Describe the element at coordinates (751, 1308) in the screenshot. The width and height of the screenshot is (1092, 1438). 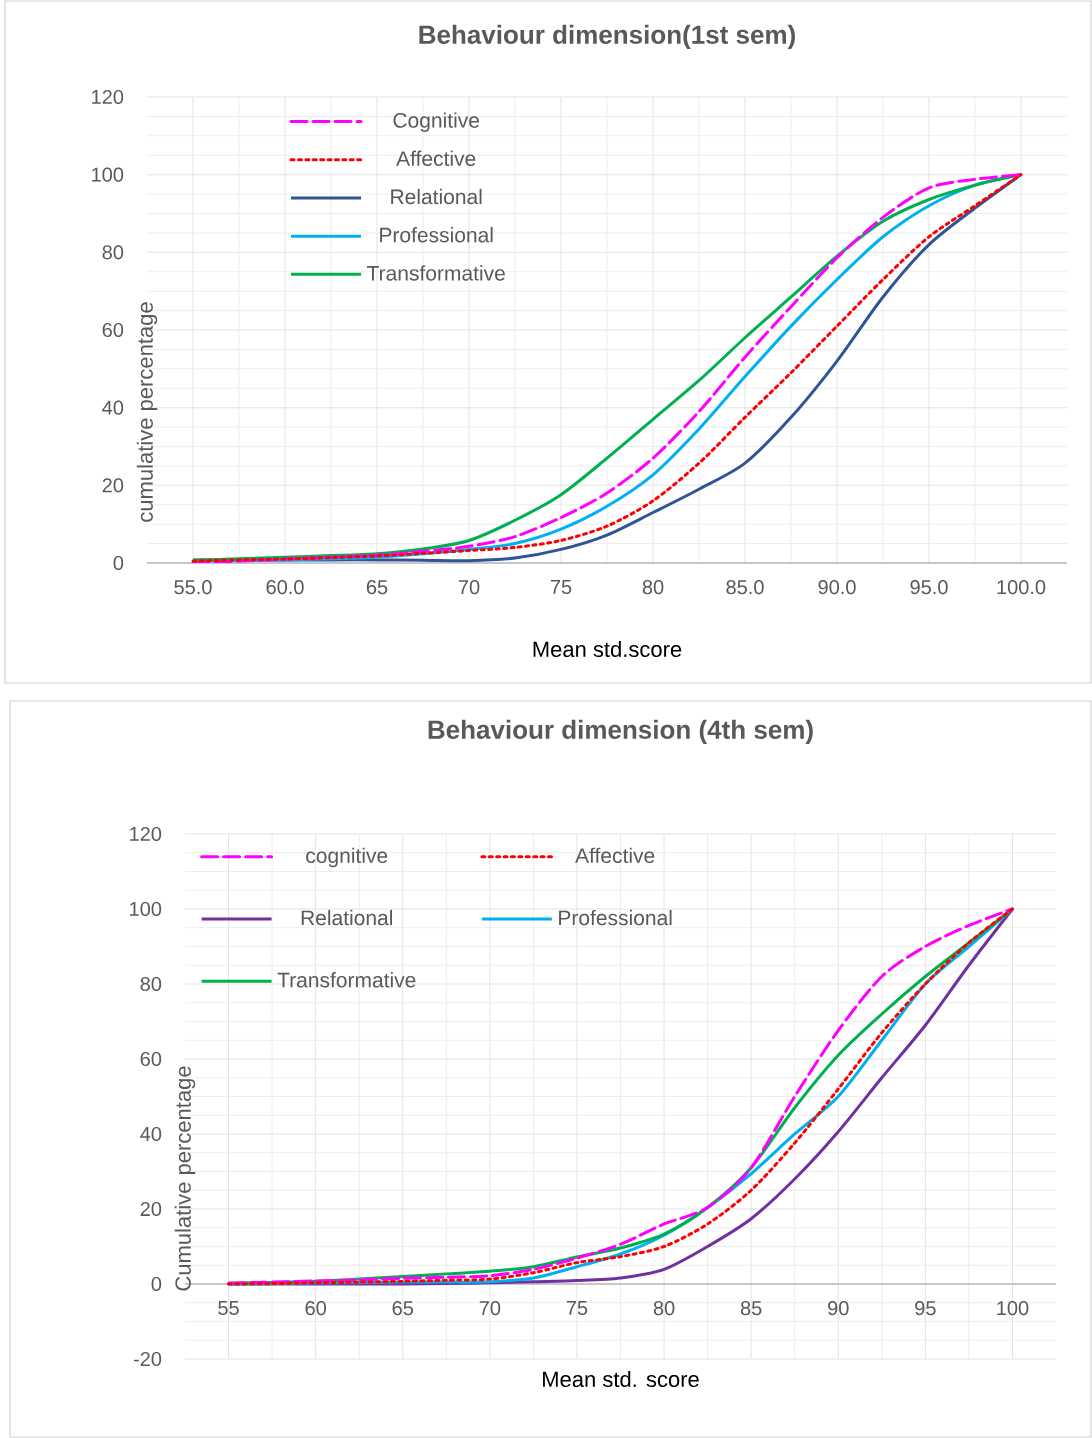
I see `x-tick-label: 85` at that location.